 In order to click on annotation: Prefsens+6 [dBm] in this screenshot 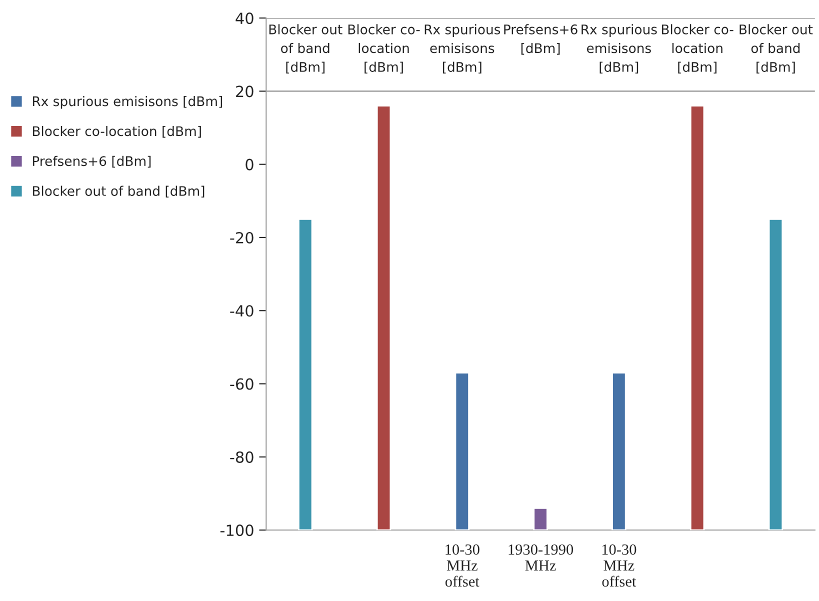, I will do `click(541, 39)`.